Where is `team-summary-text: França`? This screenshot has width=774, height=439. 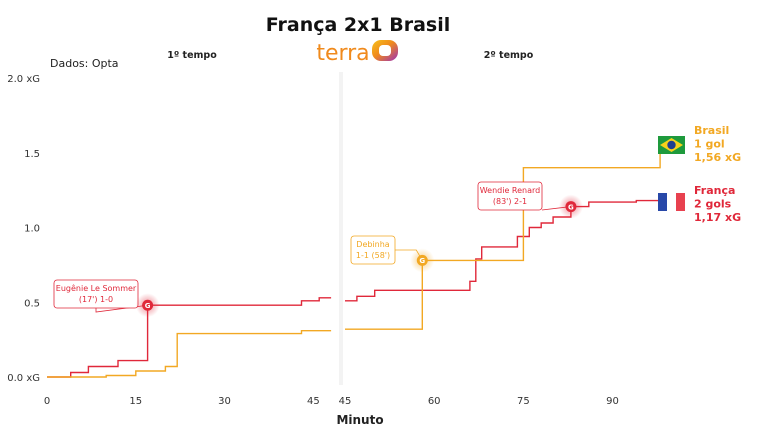 team-summary-text: França is located at coordinates (714, 190).